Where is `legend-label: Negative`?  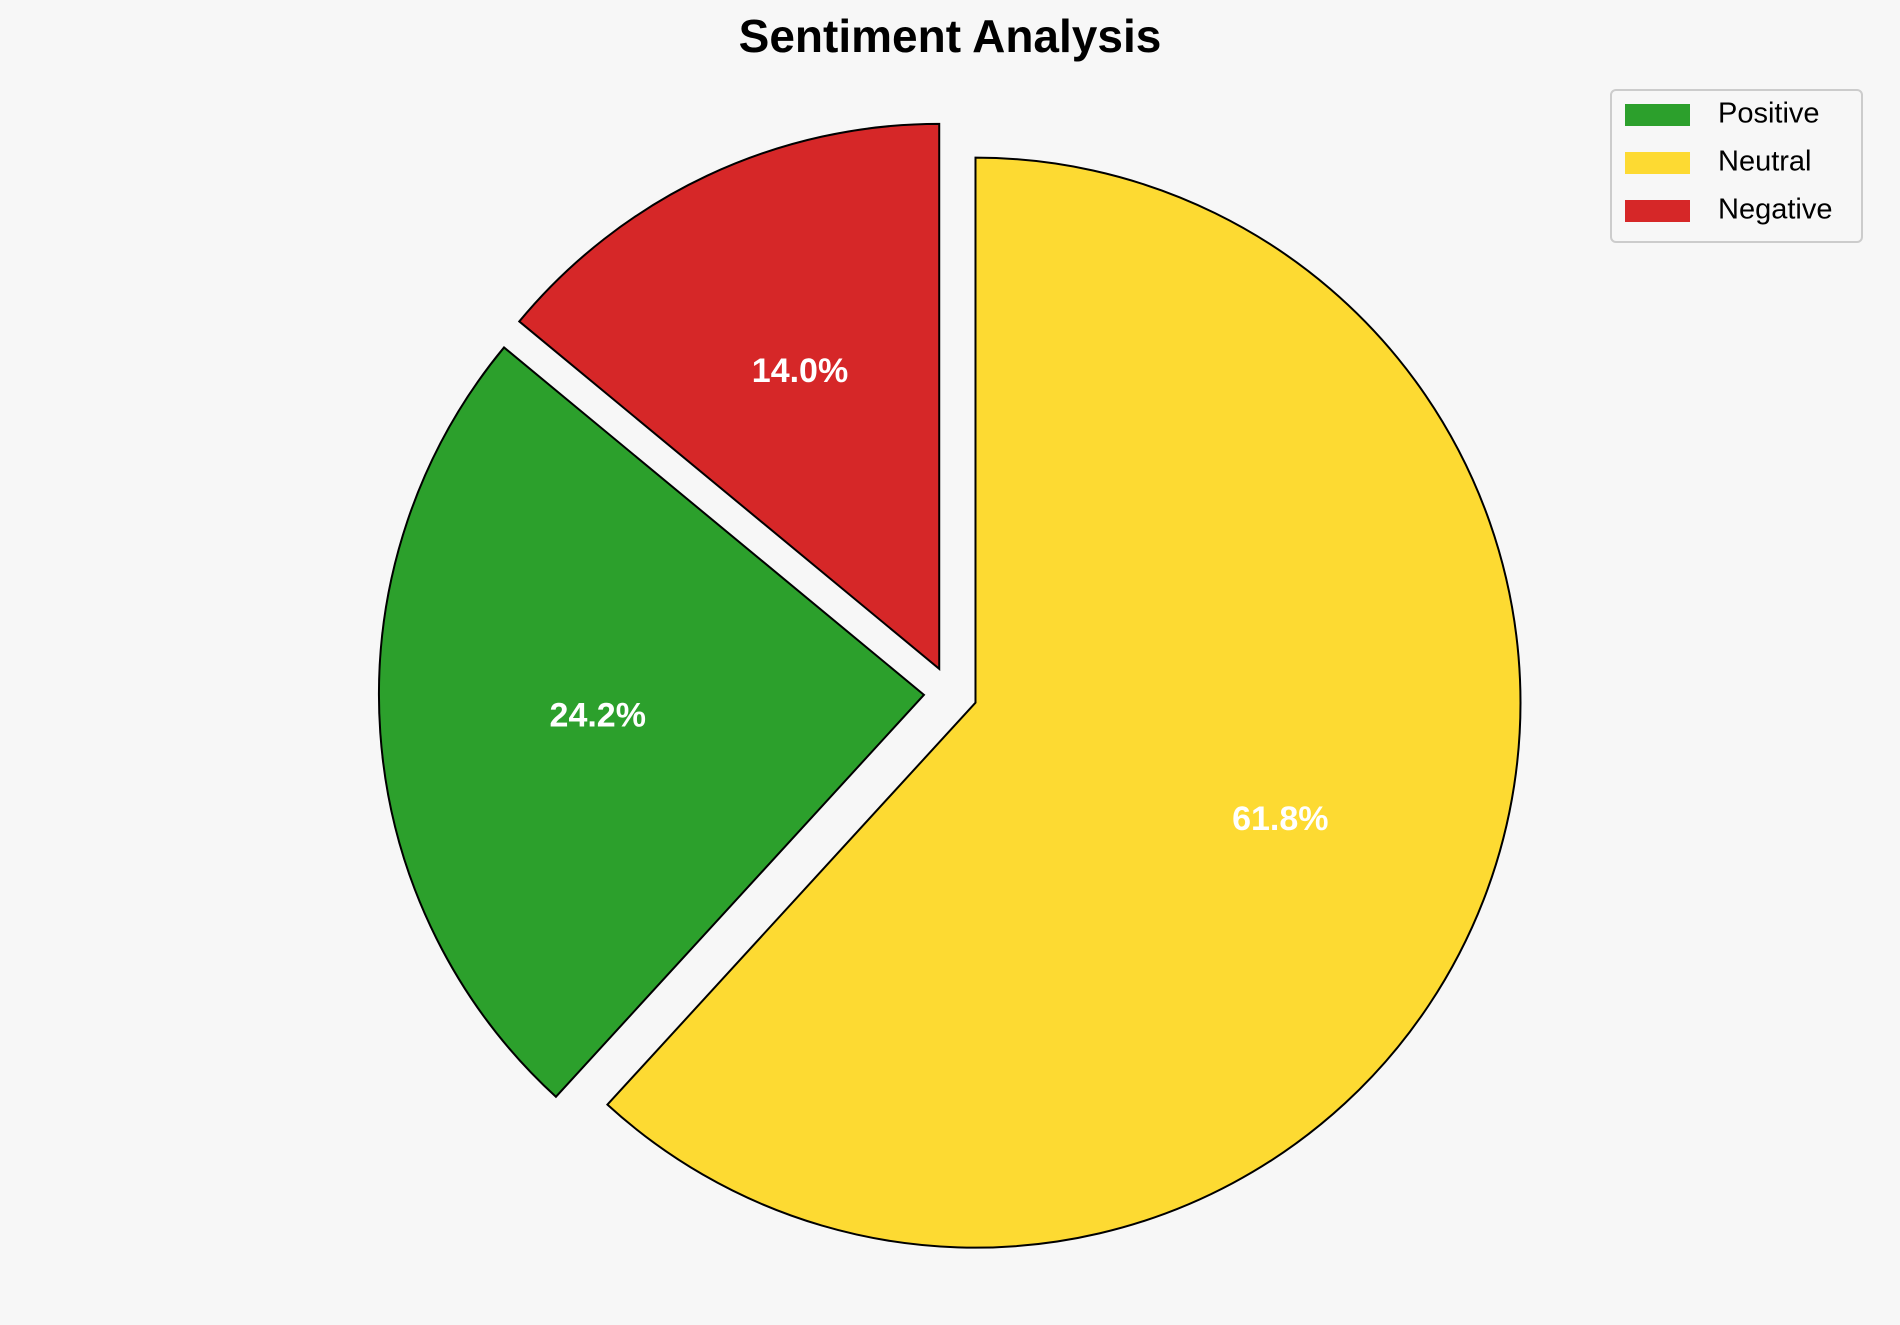 legend-label: Negative is located at coordinates (1775, 210).